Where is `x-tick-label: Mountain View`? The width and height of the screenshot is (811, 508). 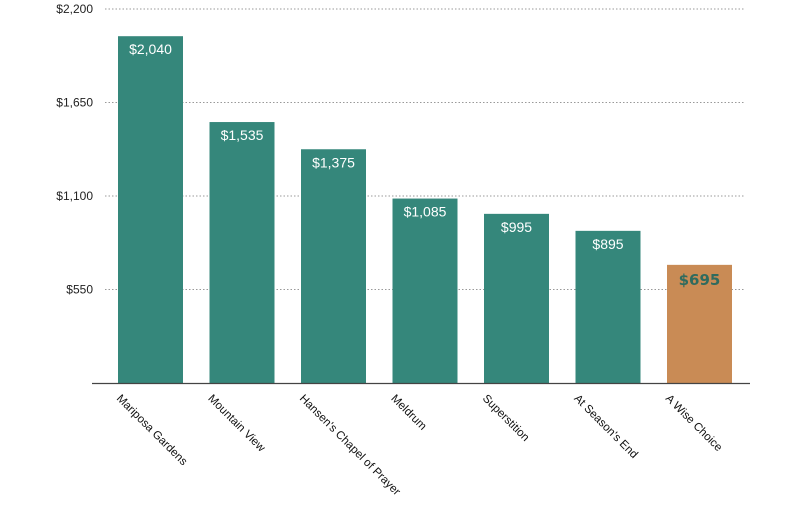
x-tick-label: Mountain View is located at coordinates (236, 424).